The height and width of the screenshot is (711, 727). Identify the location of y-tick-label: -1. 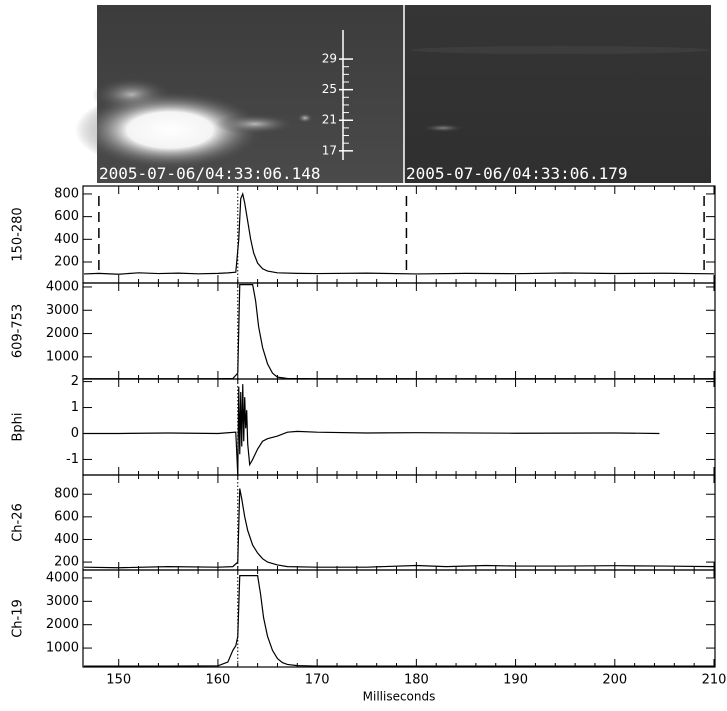
(72, 459).